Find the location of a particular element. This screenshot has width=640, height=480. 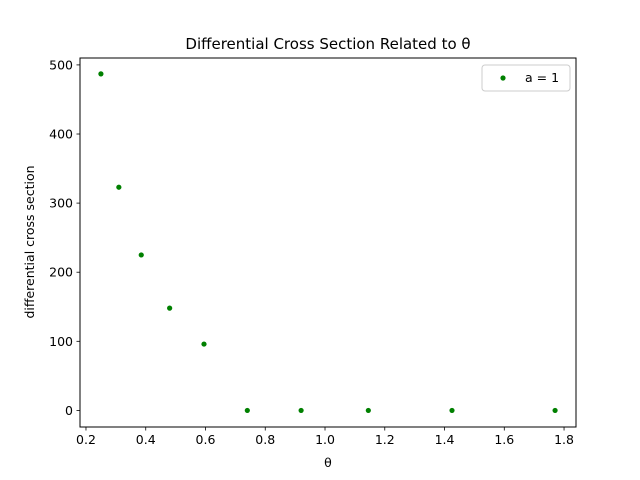

x-tick-label: 1.2 is located at coordinates (385, 439).